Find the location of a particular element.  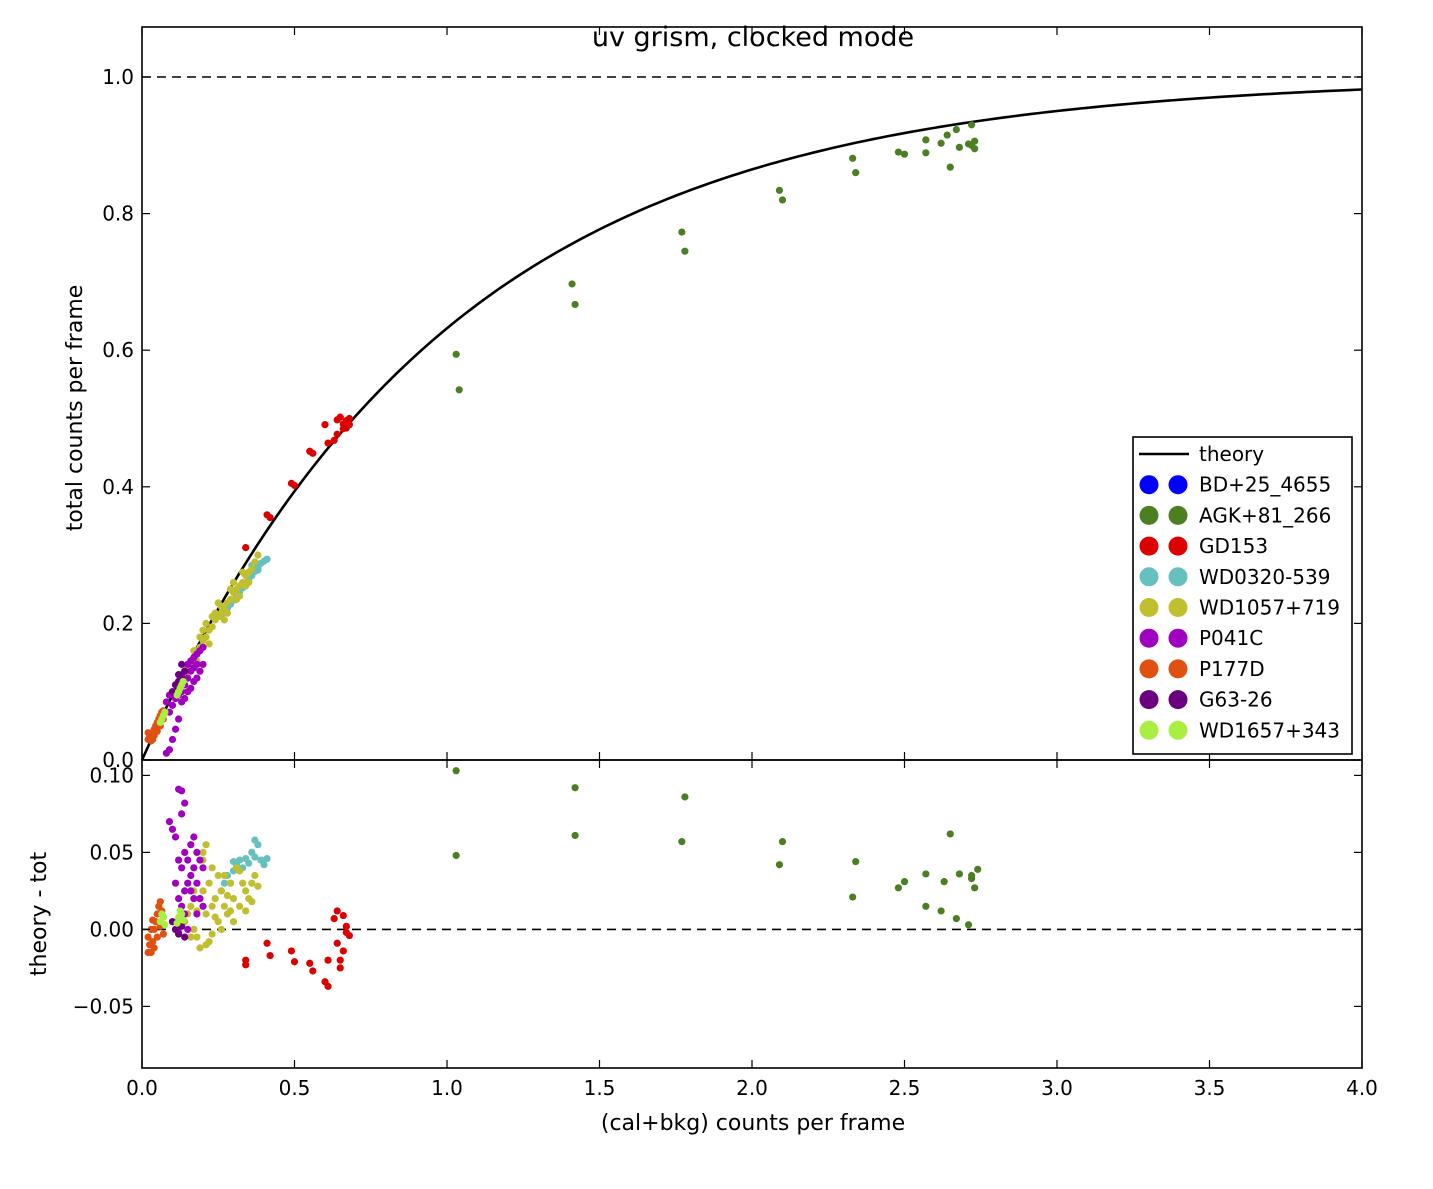

y-tick-label: 0.10 is located at coordinates (111, 775).